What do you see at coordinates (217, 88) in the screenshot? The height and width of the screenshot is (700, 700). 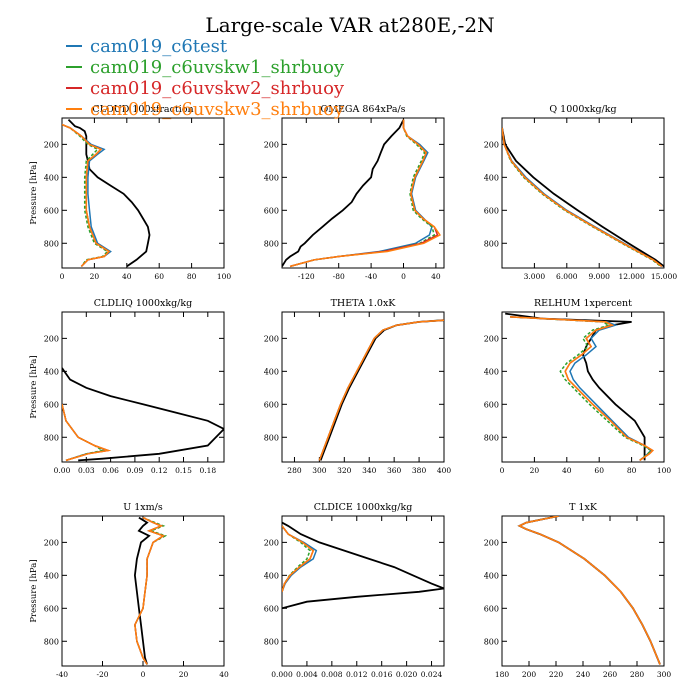 I see `legend-entry: cam019_c6uvskw2_shrbuoy` at bounding box center [217, 88].